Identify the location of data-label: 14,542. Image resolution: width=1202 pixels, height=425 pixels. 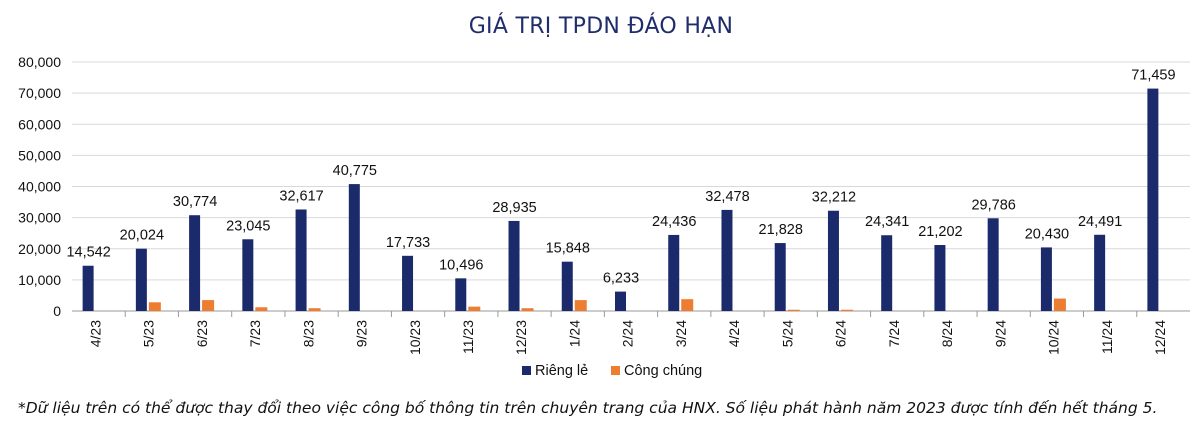
(88, 253).